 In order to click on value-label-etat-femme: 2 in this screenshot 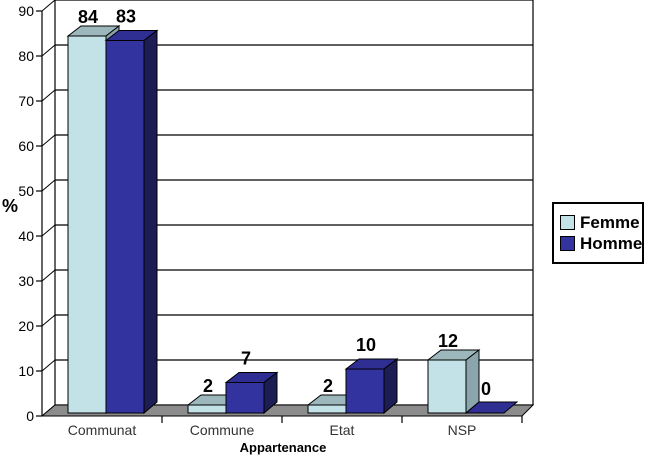, I will do `click(328, 386)`.